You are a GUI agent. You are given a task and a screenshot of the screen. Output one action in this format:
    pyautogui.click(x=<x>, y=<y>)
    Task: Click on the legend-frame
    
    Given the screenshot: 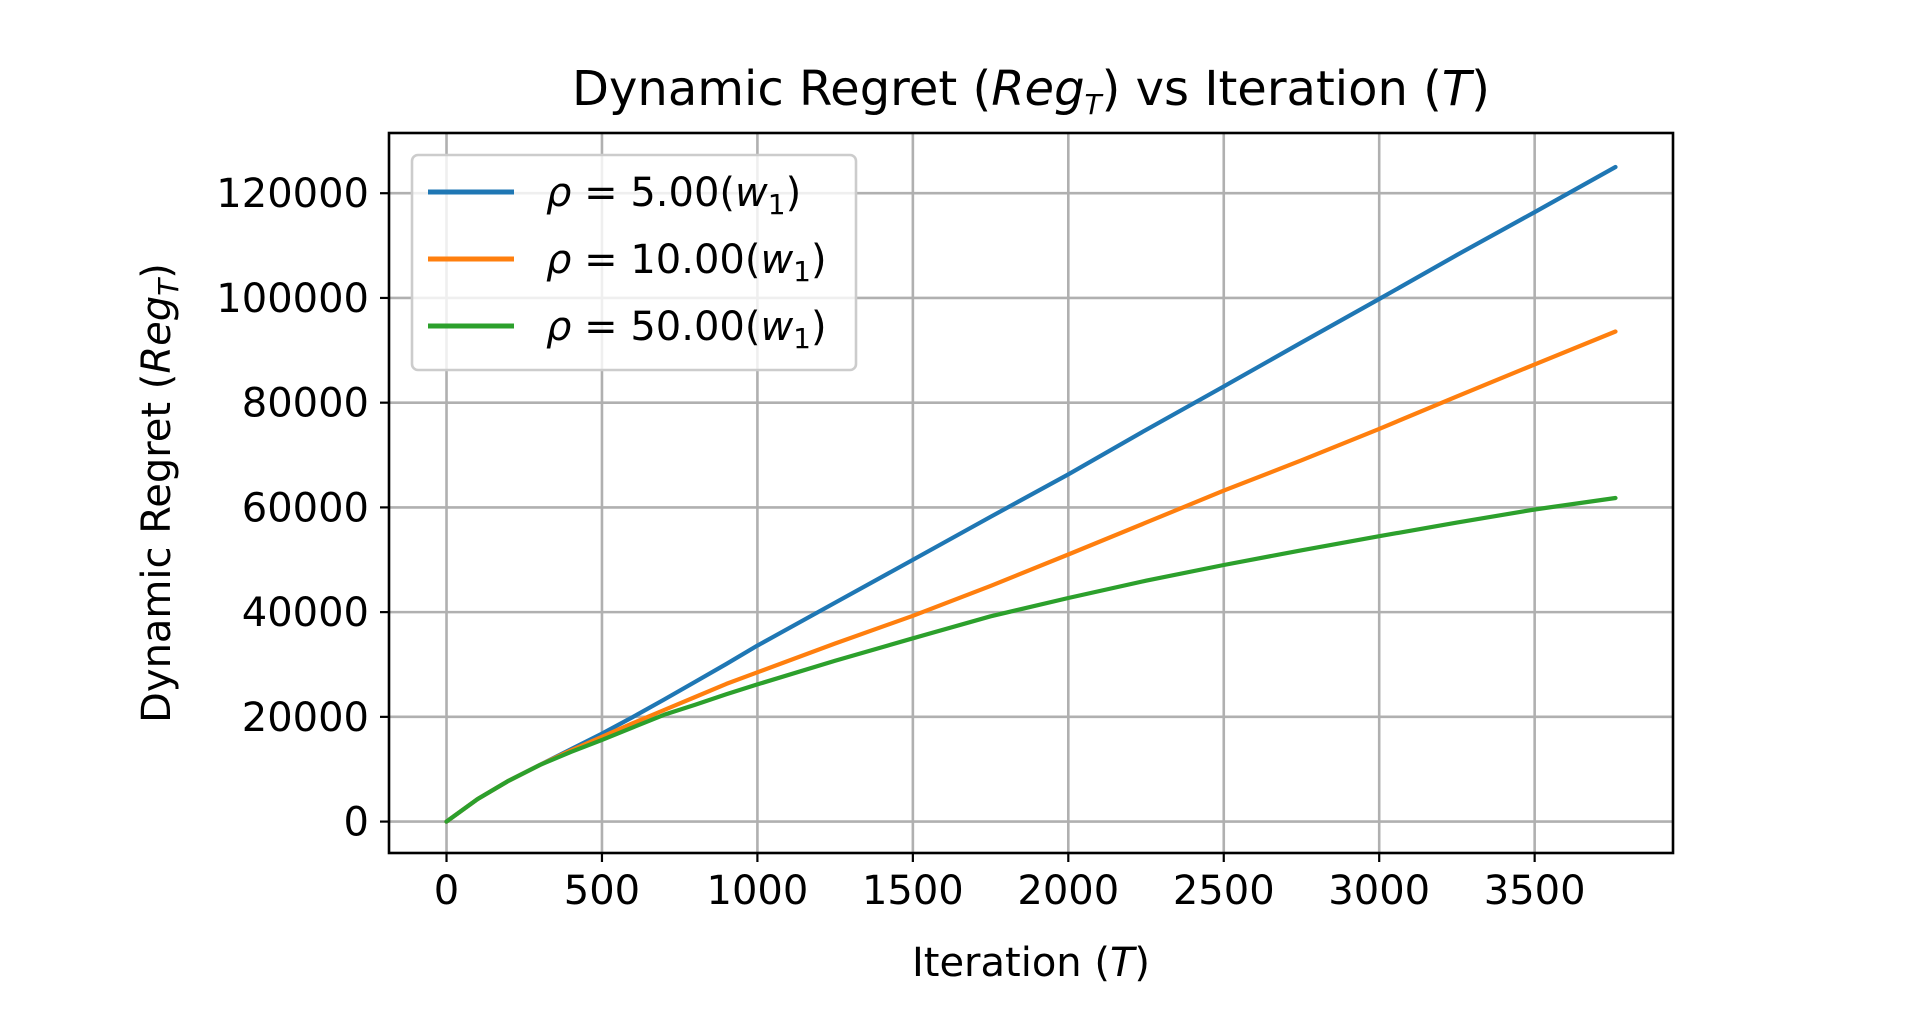 What is the action you would take?
    pyautogui.click(x=634, y=262)
    